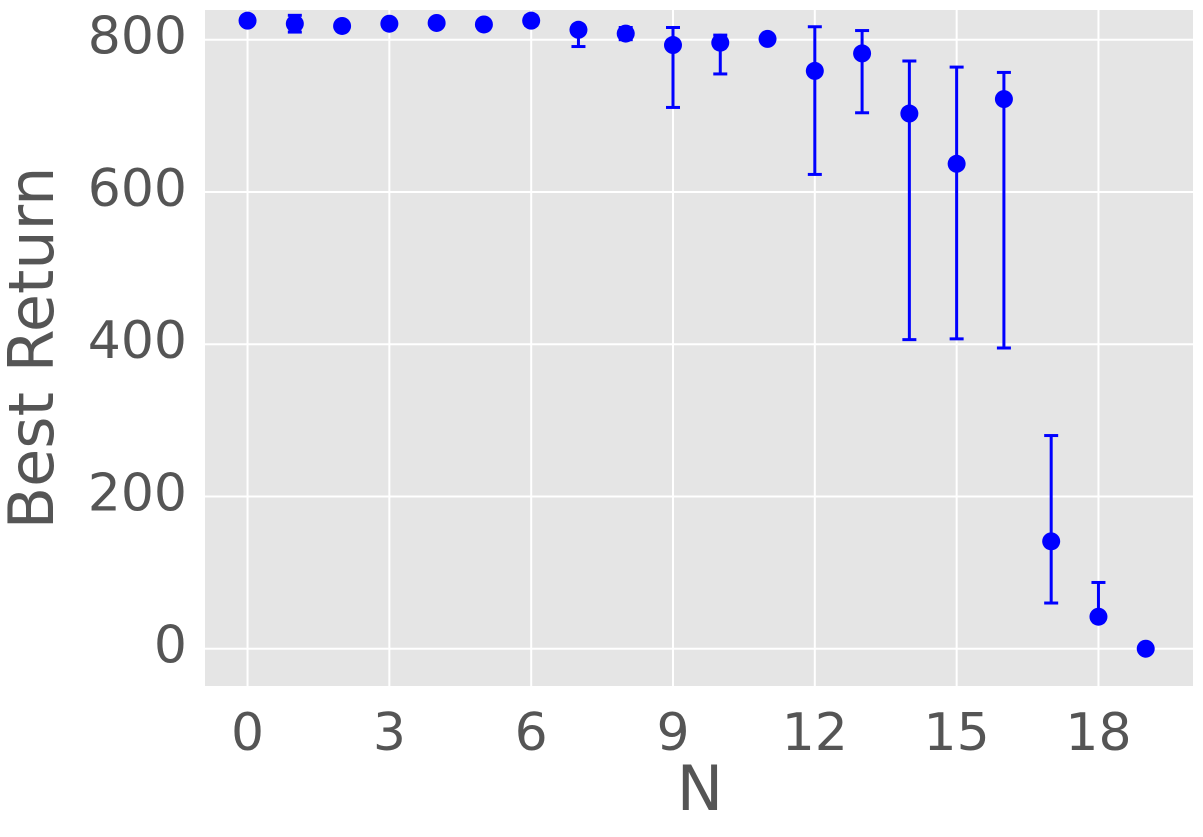  I want to click on y-tick-label: 400, so click(137, 341).